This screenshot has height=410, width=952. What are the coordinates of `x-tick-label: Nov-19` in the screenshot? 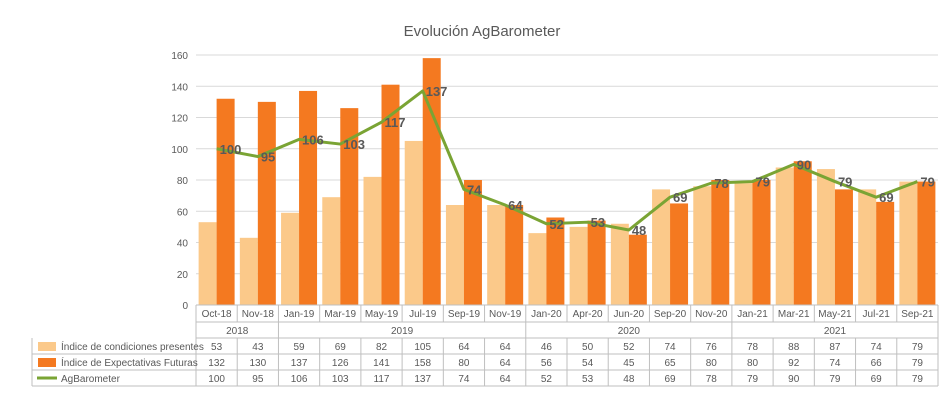 It's located at (505, 314).